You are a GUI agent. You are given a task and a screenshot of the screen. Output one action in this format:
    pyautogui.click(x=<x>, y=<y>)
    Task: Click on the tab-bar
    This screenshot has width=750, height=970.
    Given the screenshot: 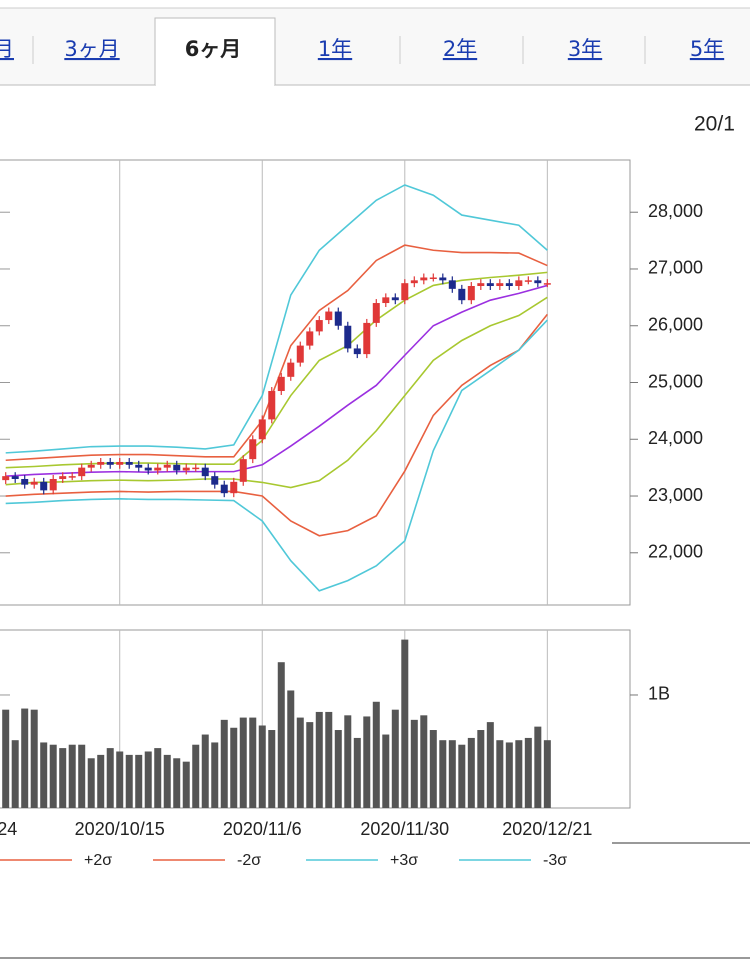 What is the action you would take?
    pyautogui.click(x=375, y=46)
    